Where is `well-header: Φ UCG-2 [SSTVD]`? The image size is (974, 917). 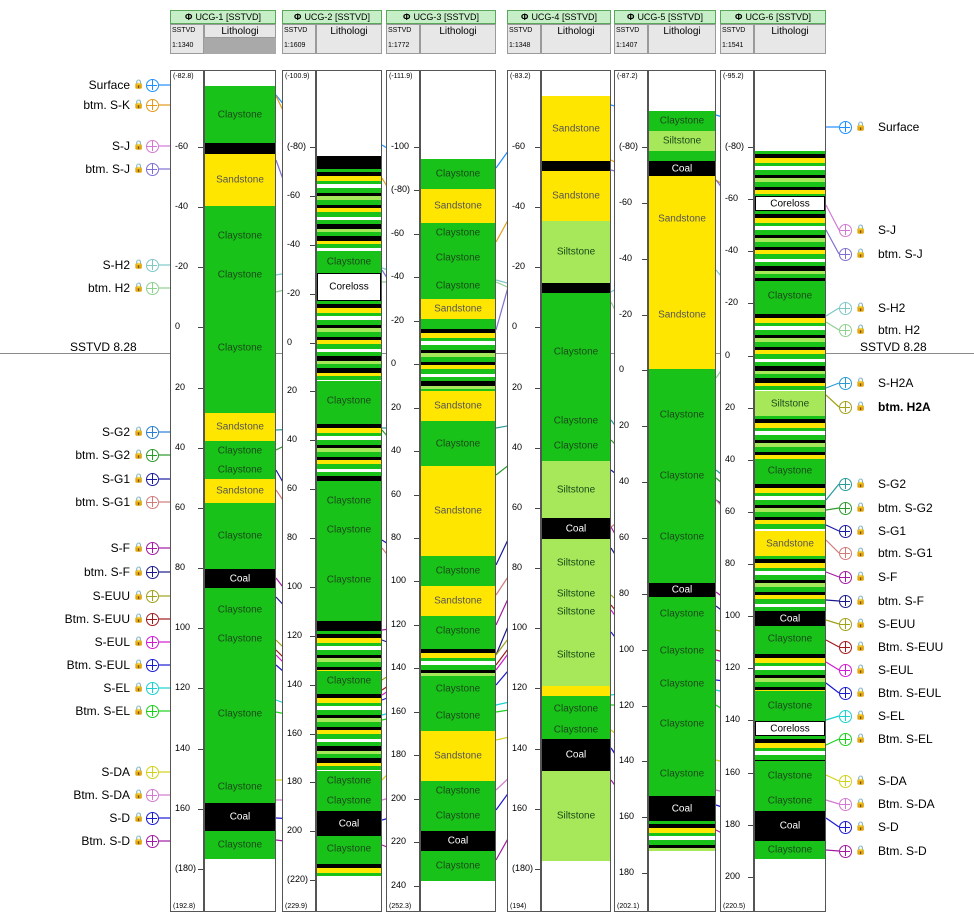
well-header: Φ UCG-2 [SSTVD] is located at coordinates (332, 17).